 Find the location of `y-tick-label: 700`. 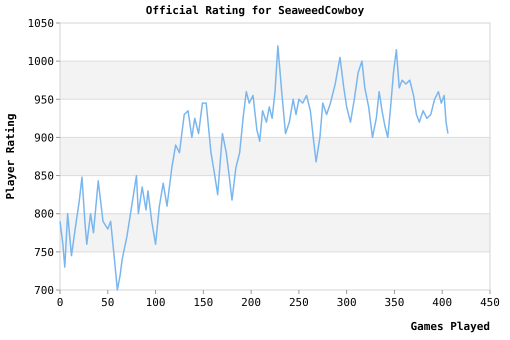

y-tick-label: 700 is located at coordinates (44, 290).